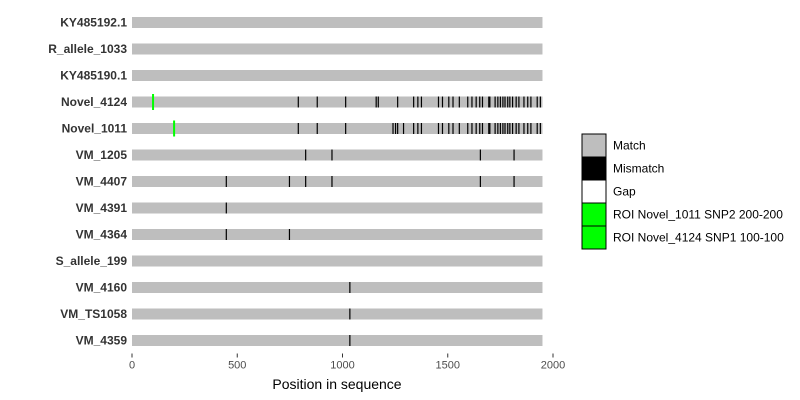 This screenshot has width=800, height=400. I want to click on legend-label: ROI Novel_1011 SNP2 200-200, so click(698, 215).